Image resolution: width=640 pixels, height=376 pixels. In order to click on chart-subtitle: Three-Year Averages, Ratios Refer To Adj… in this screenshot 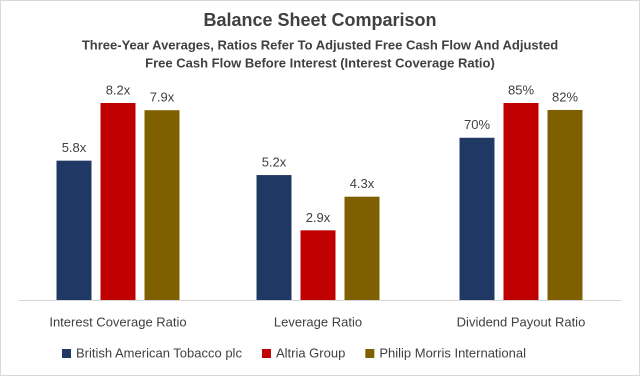, I will do `click(320, 44)`.